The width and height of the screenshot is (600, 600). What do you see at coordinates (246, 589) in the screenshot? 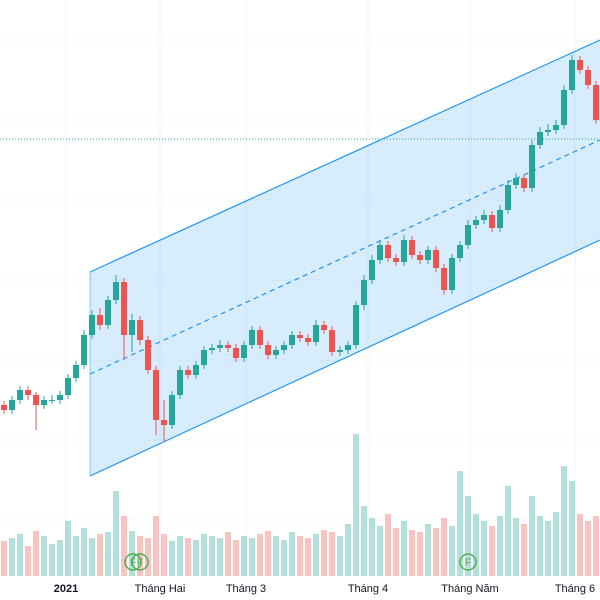
I see `x-tick-label: Tháng 3` at bounding box center [246, 589].